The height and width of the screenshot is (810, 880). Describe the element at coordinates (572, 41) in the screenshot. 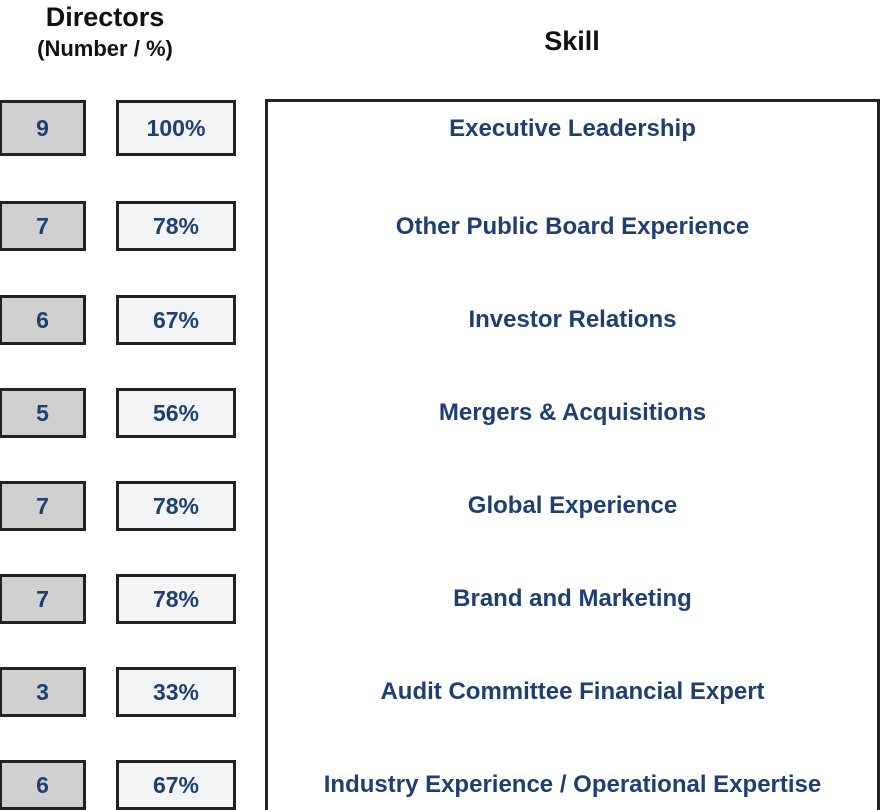

I see `skill-title: Skill` at that location.